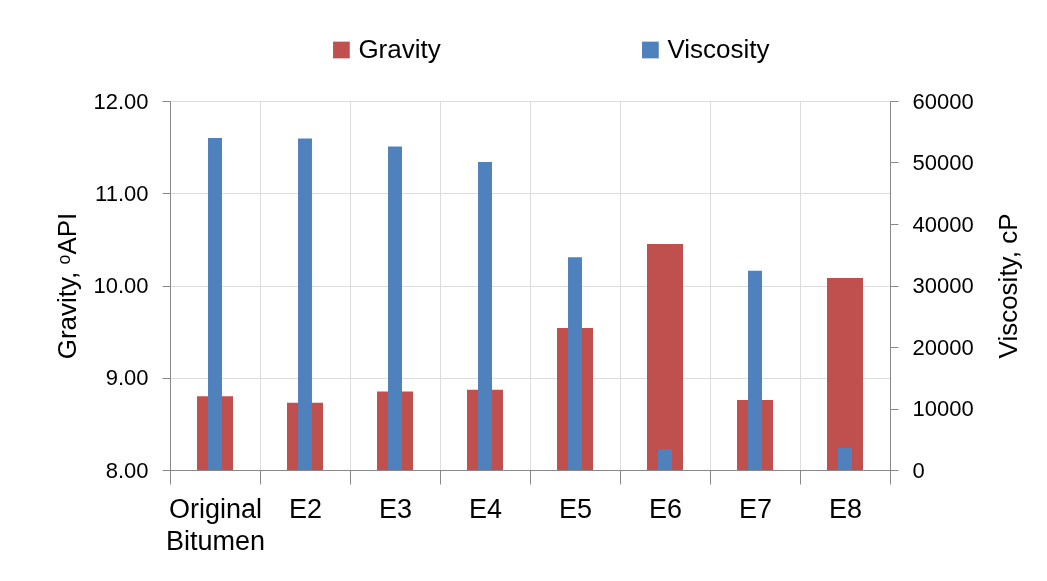  Describe the element at coordinates (918, 470) in the screenshot. I see `y2-tick-label: 0` at that location.